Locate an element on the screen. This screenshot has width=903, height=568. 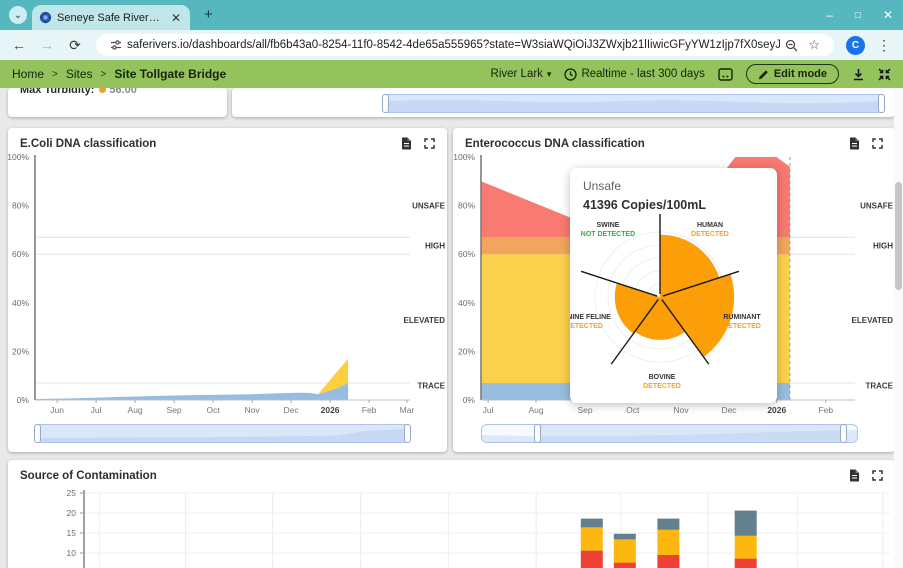
site-selector-dropdown: River Lark ▾ is located at coordinates (521, 74).